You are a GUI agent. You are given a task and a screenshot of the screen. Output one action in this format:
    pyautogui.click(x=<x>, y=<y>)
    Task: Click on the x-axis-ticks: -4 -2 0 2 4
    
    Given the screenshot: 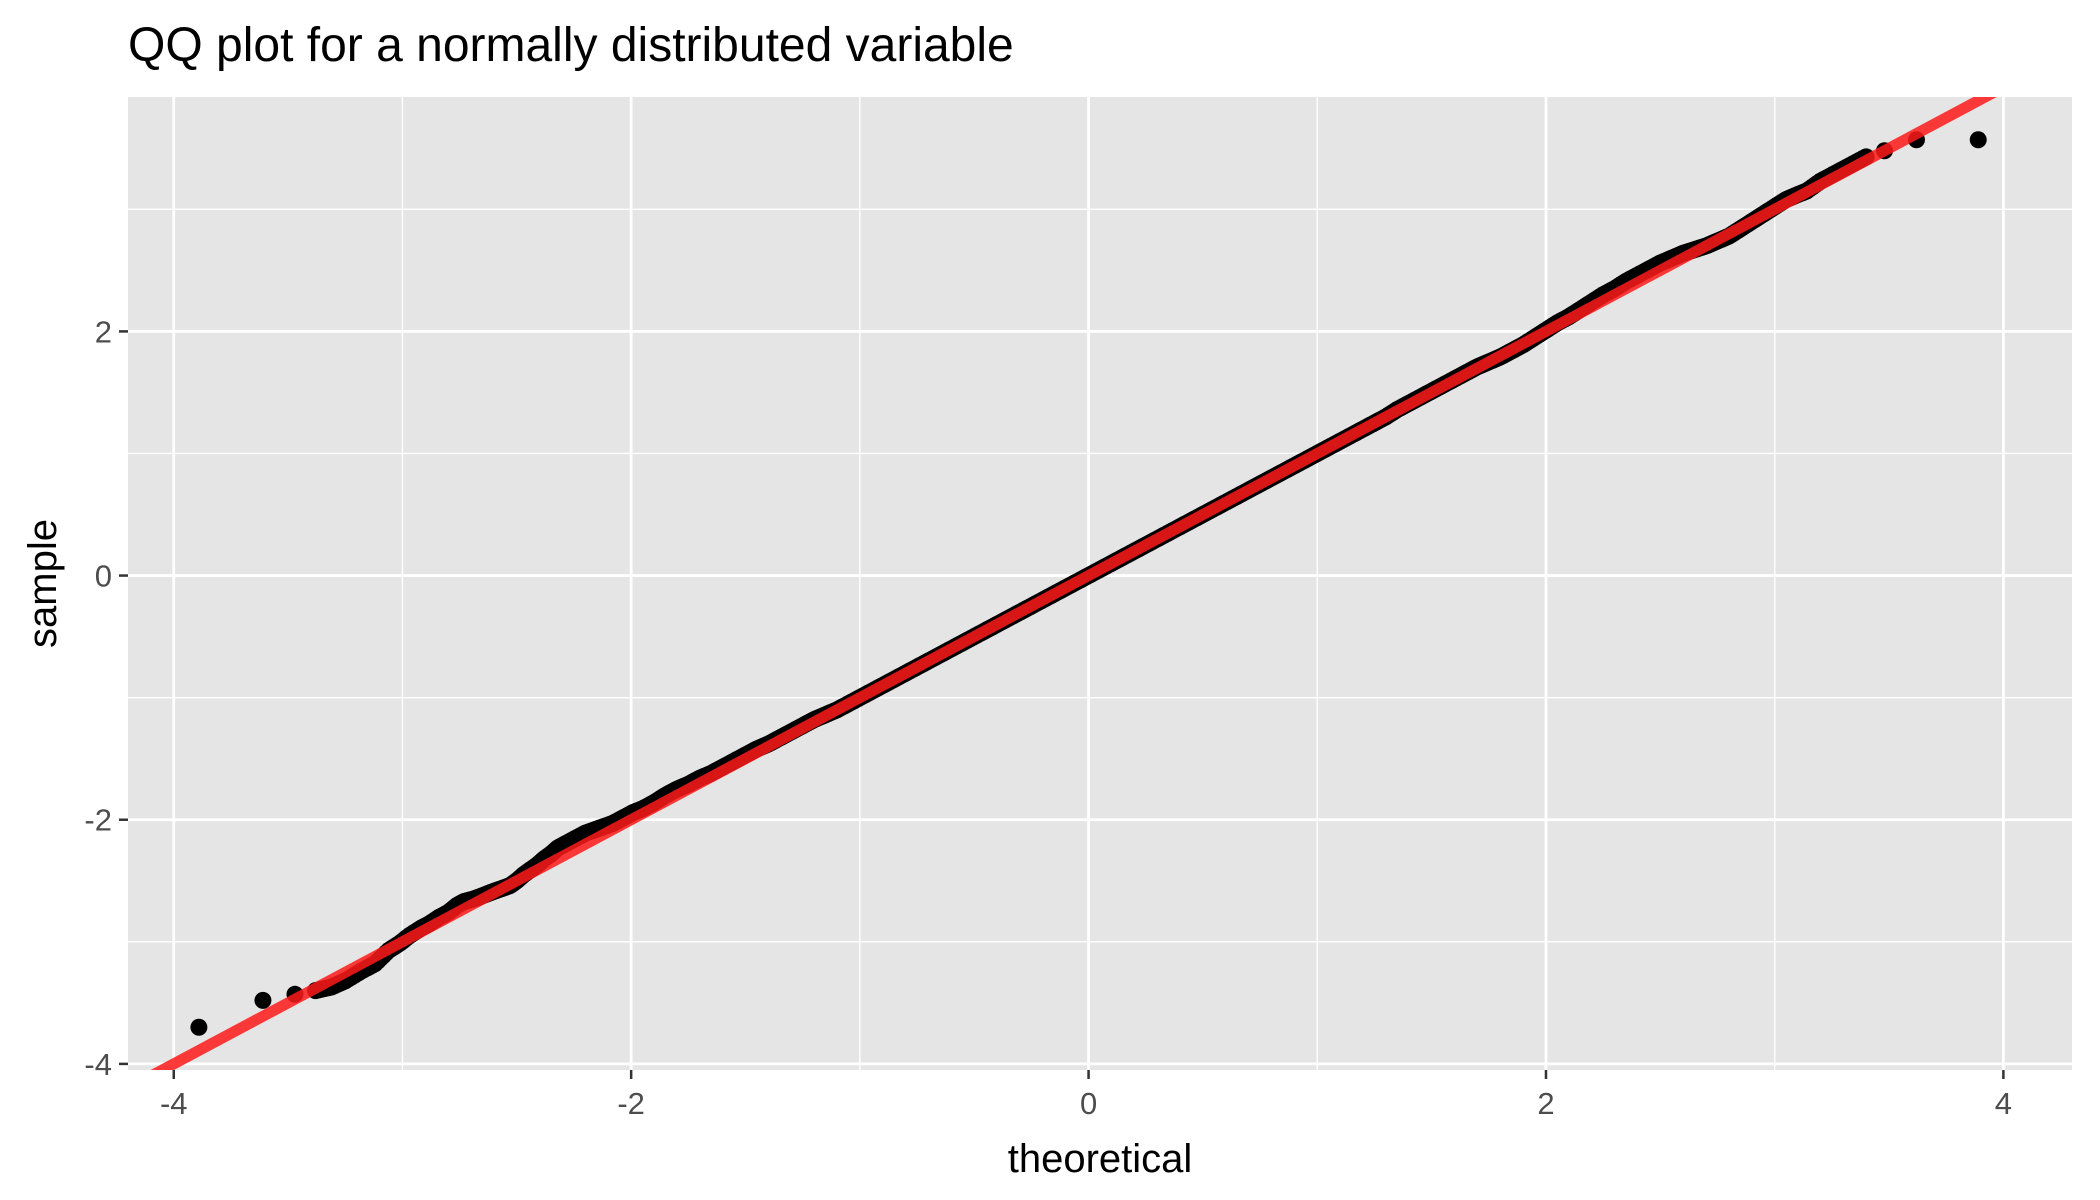 What is the action you would take?
    pyautogui.click(x=1086, y=1095)
    